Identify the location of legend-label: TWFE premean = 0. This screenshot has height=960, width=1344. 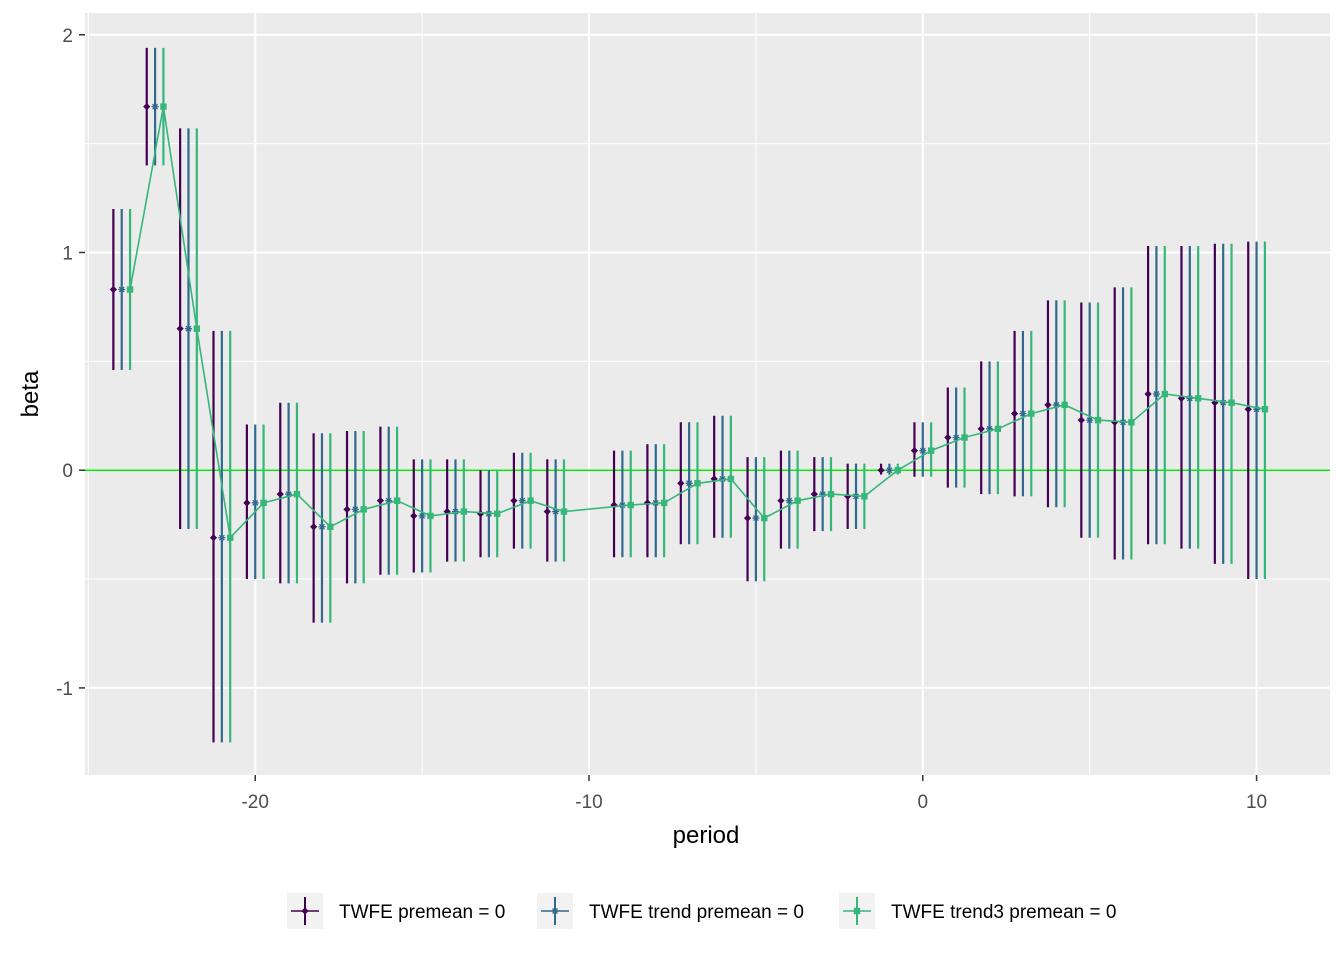
(422, 912).